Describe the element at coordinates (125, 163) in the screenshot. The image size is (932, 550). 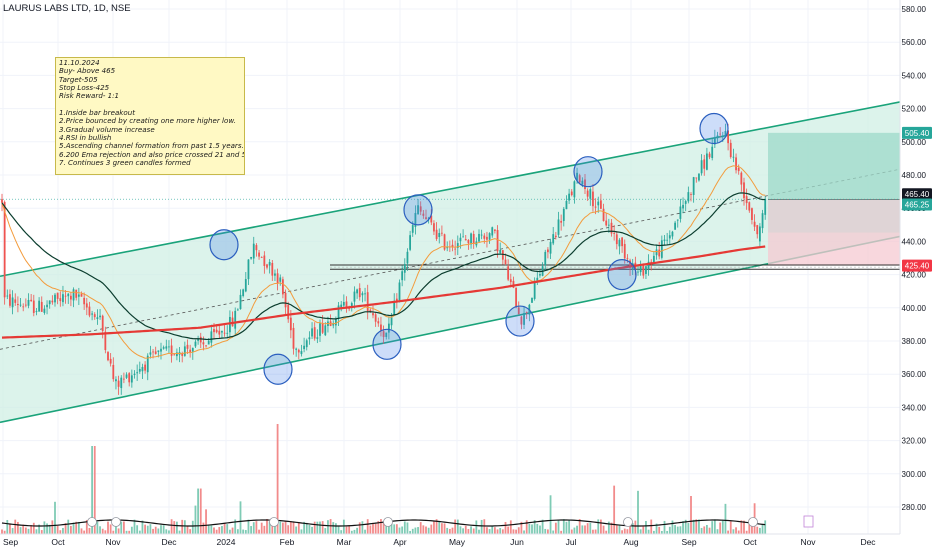
I see `note-line: 7. Continues 3 green candles formed` at that location.